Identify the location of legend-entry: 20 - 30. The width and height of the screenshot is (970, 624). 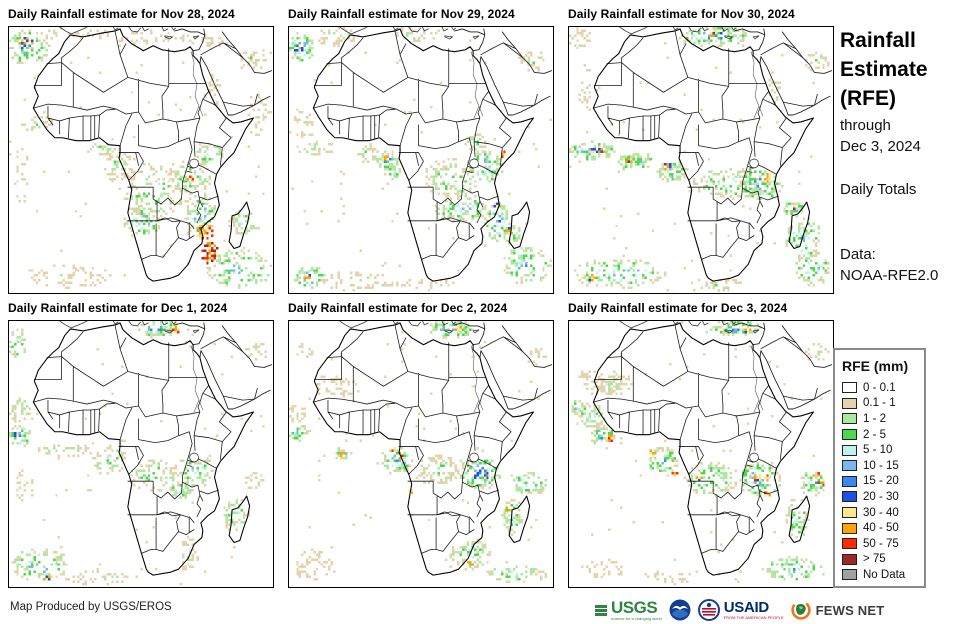
(883, 497).